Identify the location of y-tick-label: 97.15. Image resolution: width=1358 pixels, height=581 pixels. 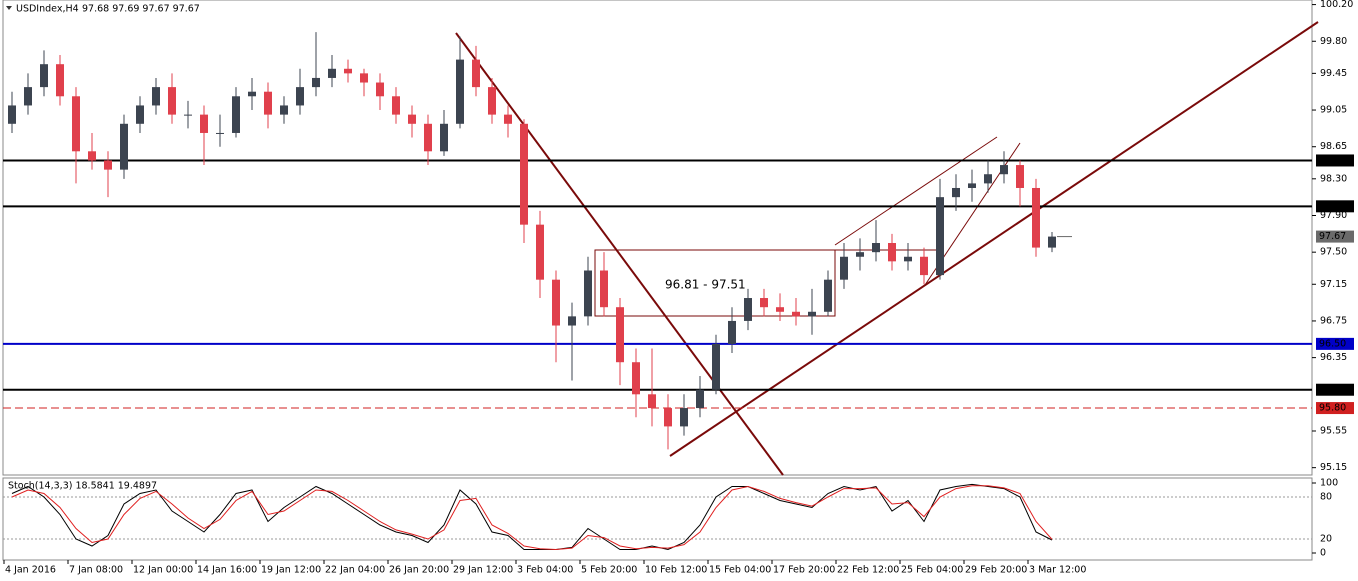
(1333, 284).